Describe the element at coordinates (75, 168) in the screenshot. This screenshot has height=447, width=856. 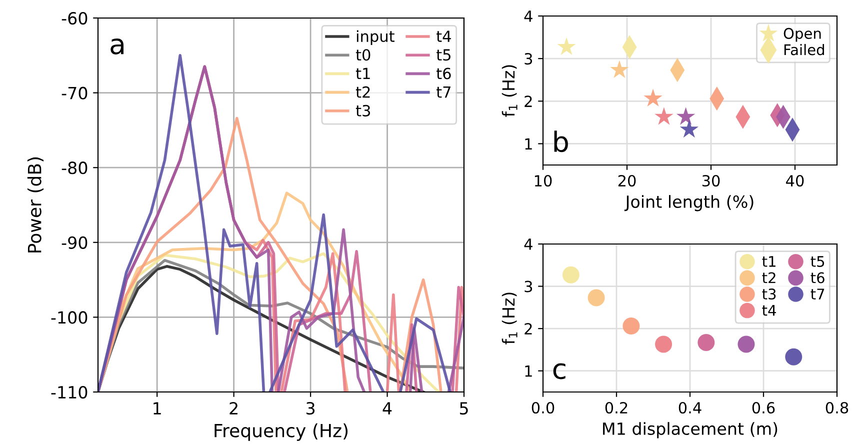
I see `y-tick-label: -80` at that location.